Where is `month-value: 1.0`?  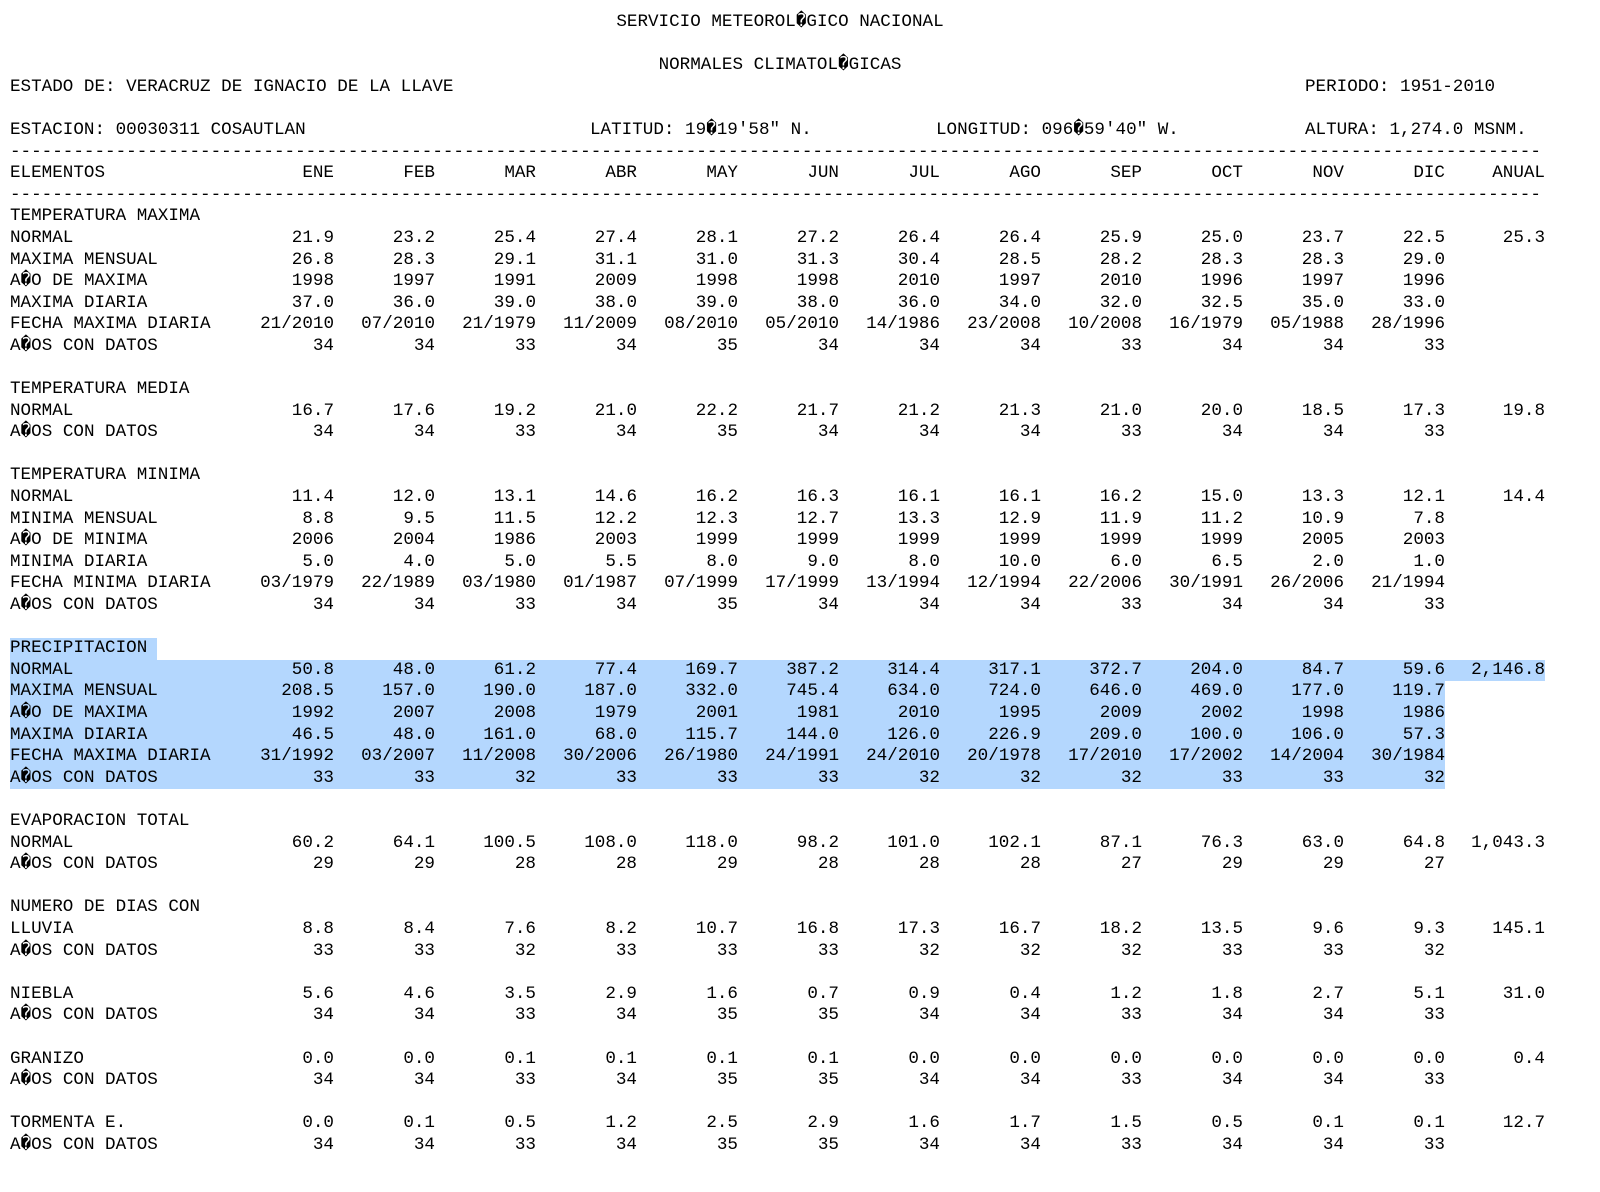
month-value: 1.0 is located at coordinates (1429, 561).